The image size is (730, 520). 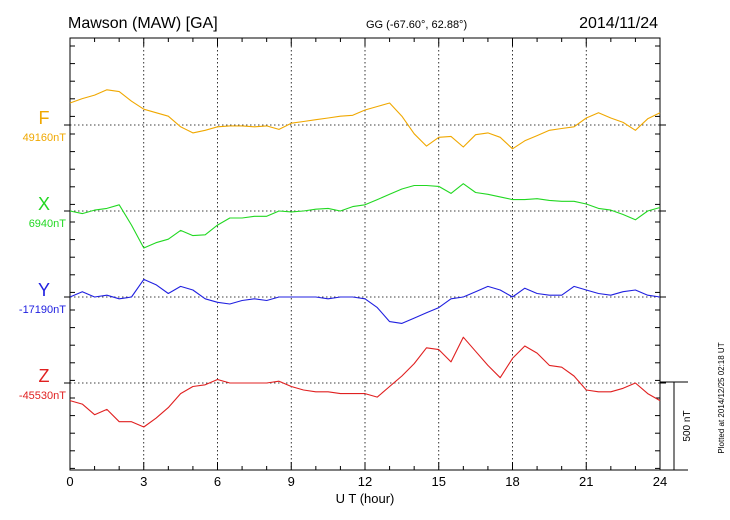 What do you see at coordinates (44, 118) in the screenshot?
I see `component-label-f: F` at bounding box center [44, 118].